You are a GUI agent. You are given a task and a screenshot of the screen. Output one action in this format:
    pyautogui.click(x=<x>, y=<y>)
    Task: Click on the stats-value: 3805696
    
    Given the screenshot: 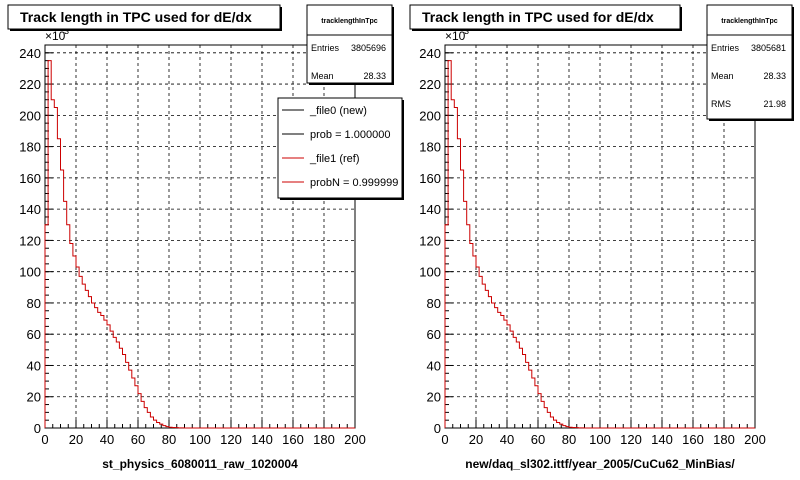 What is the action you would take?
    pyautogui.click(x=368, y=48)
    